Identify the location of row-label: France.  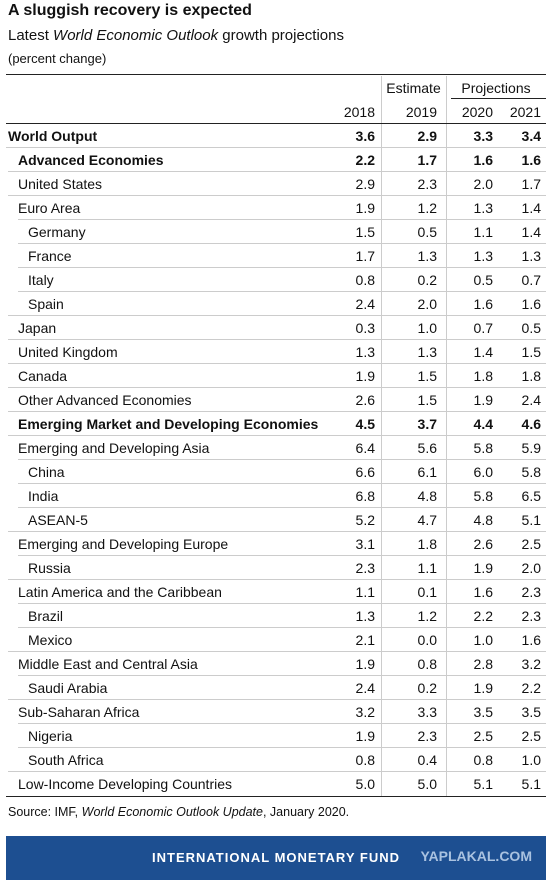
(50, 256).